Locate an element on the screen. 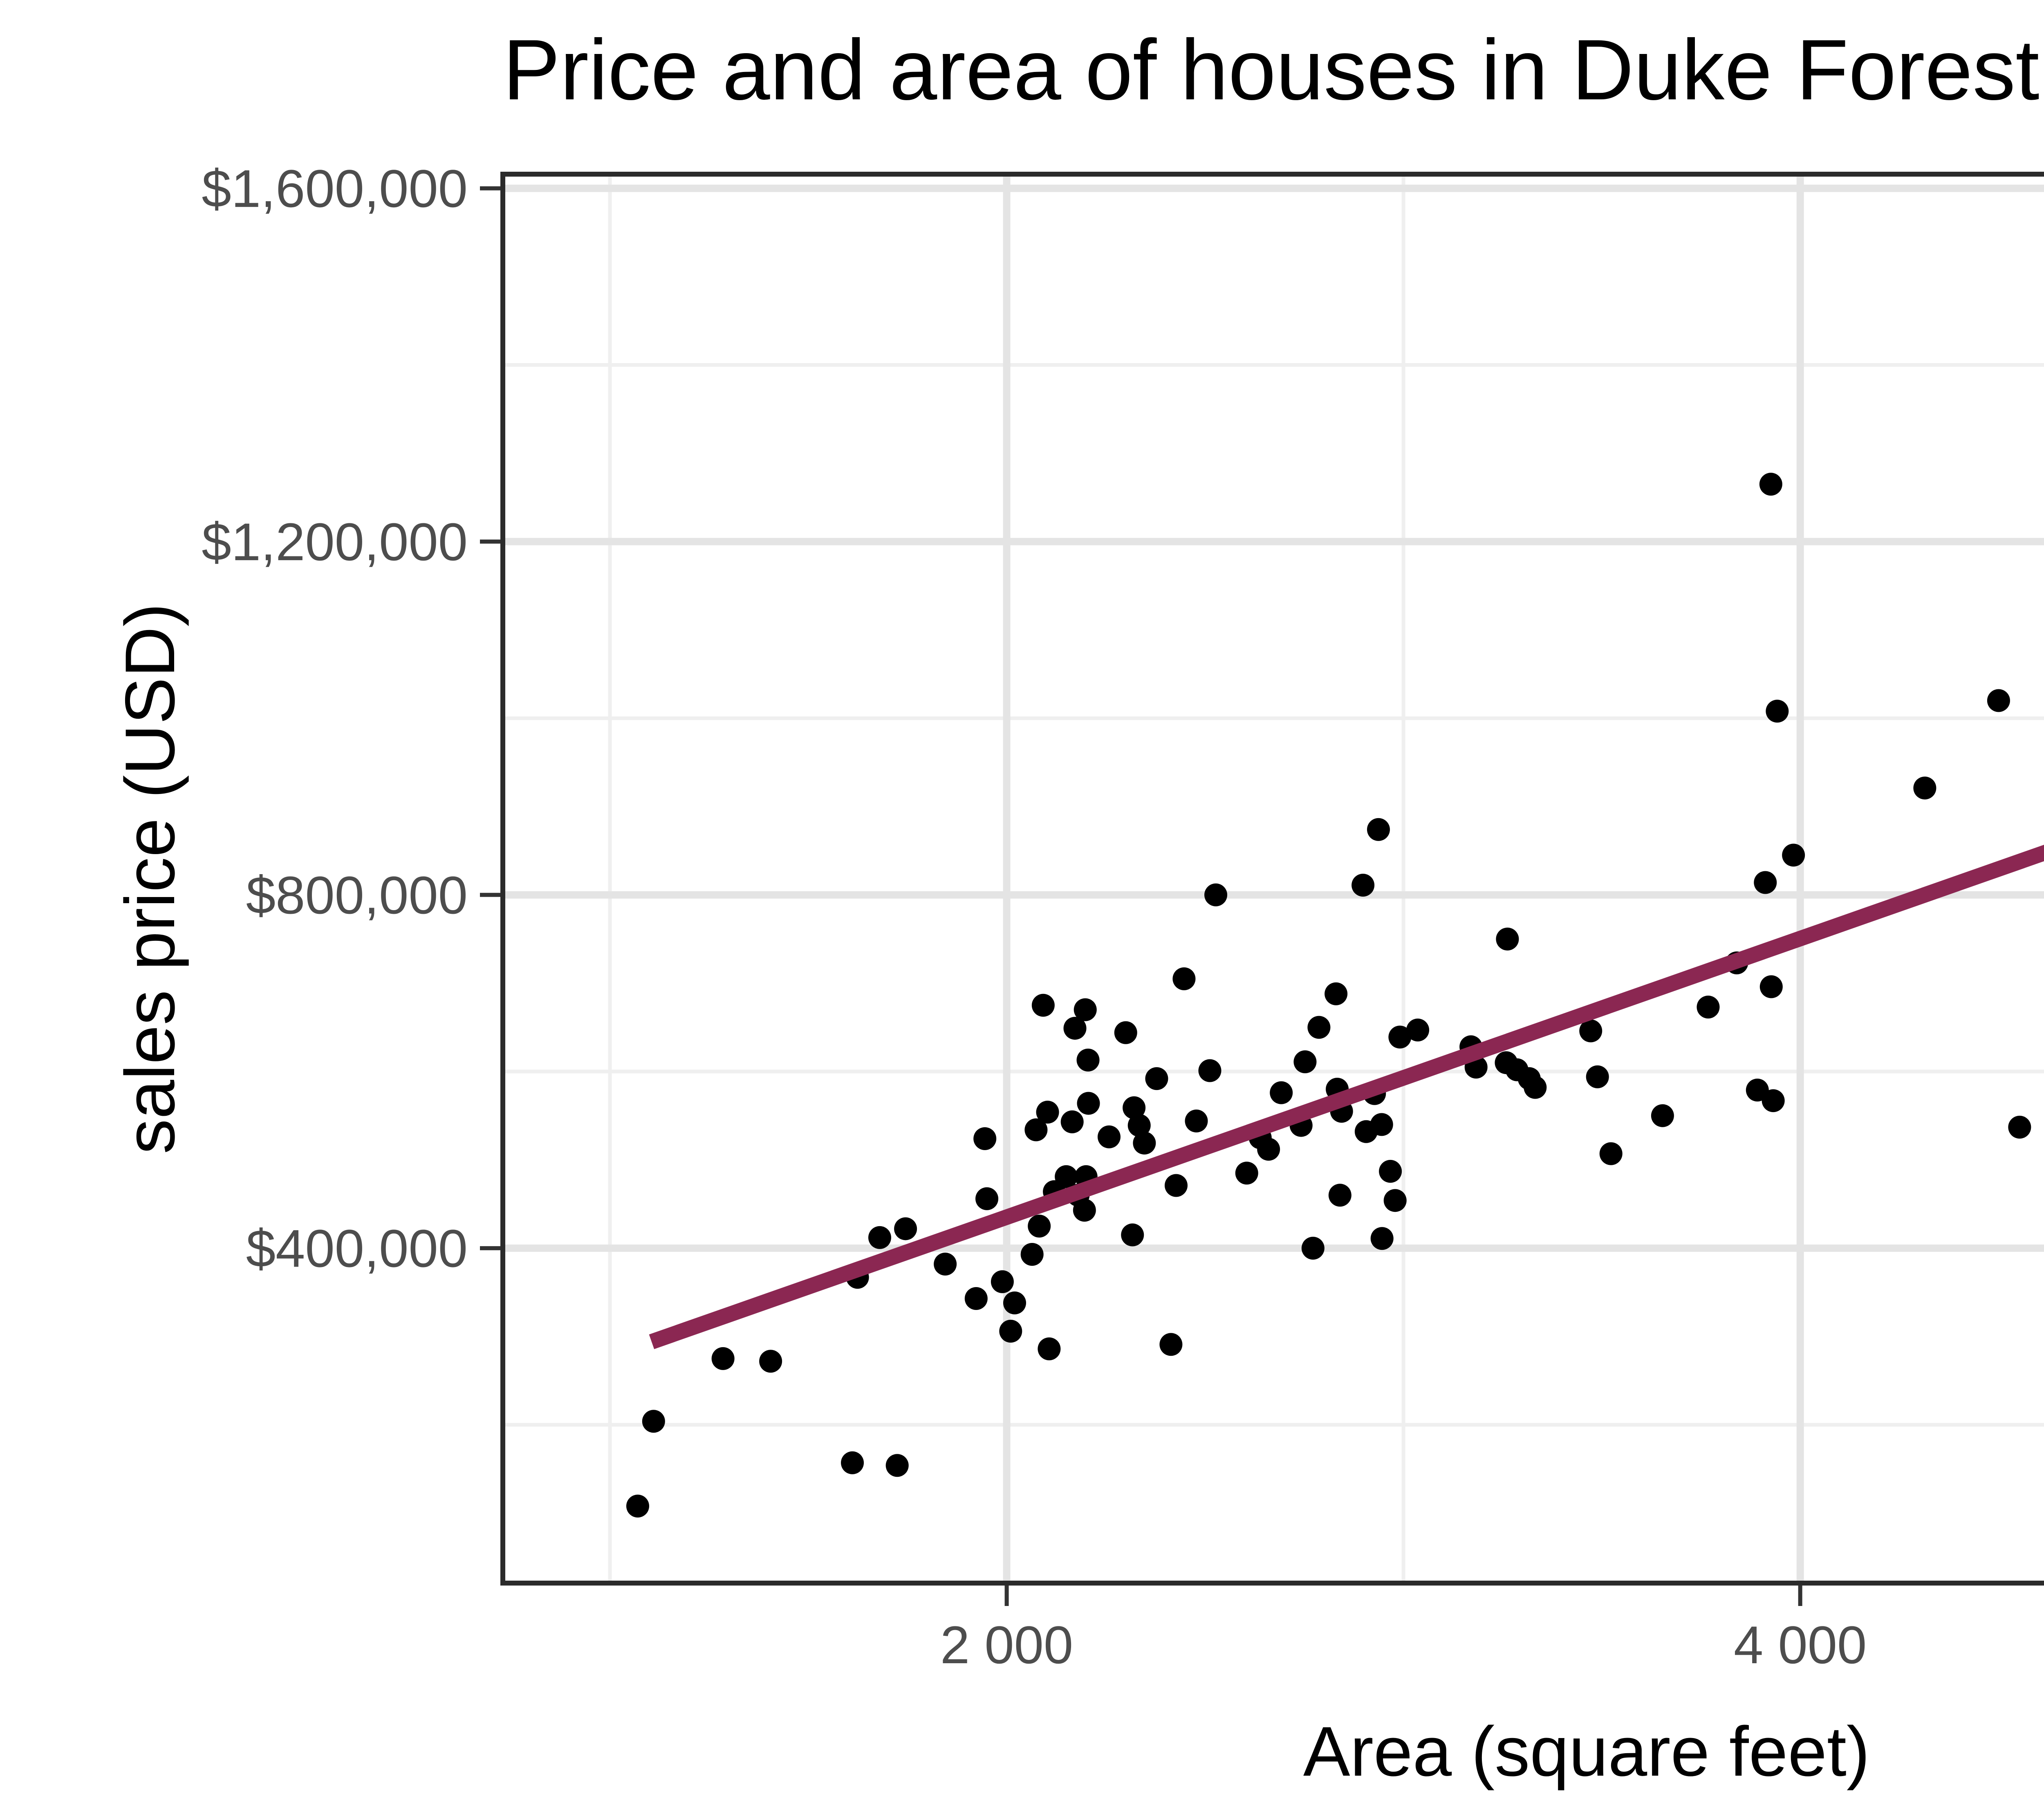  chart-title: Price and area of houses in Duke Forest is located at coordinates (1272, 70).